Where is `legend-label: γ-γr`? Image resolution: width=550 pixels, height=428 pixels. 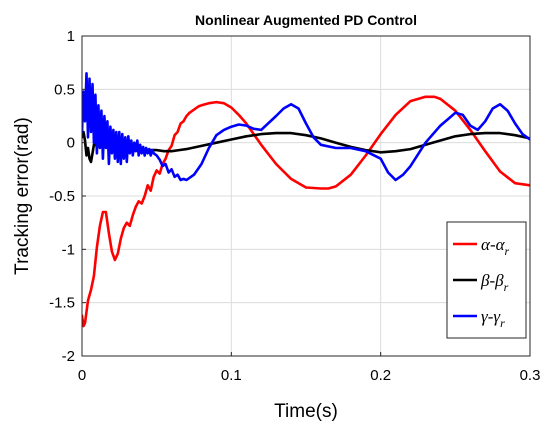 legend-label: γ-γr is located at coordinates (493, 318).